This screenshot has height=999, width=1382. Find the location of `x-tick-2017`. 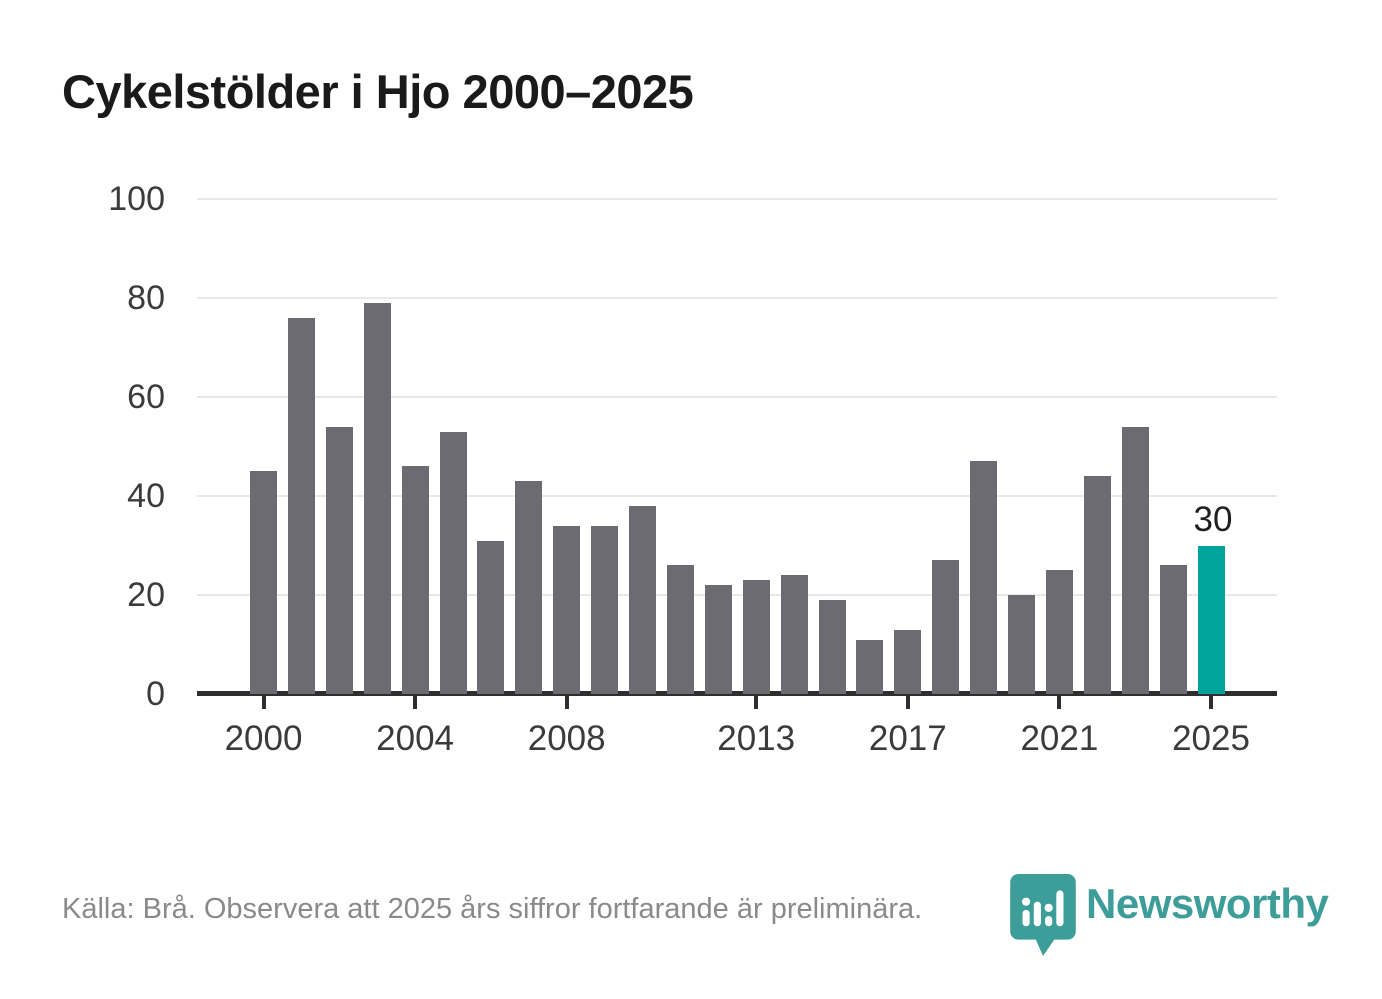

x-tick-2017 is located at coordinates (907, 702).